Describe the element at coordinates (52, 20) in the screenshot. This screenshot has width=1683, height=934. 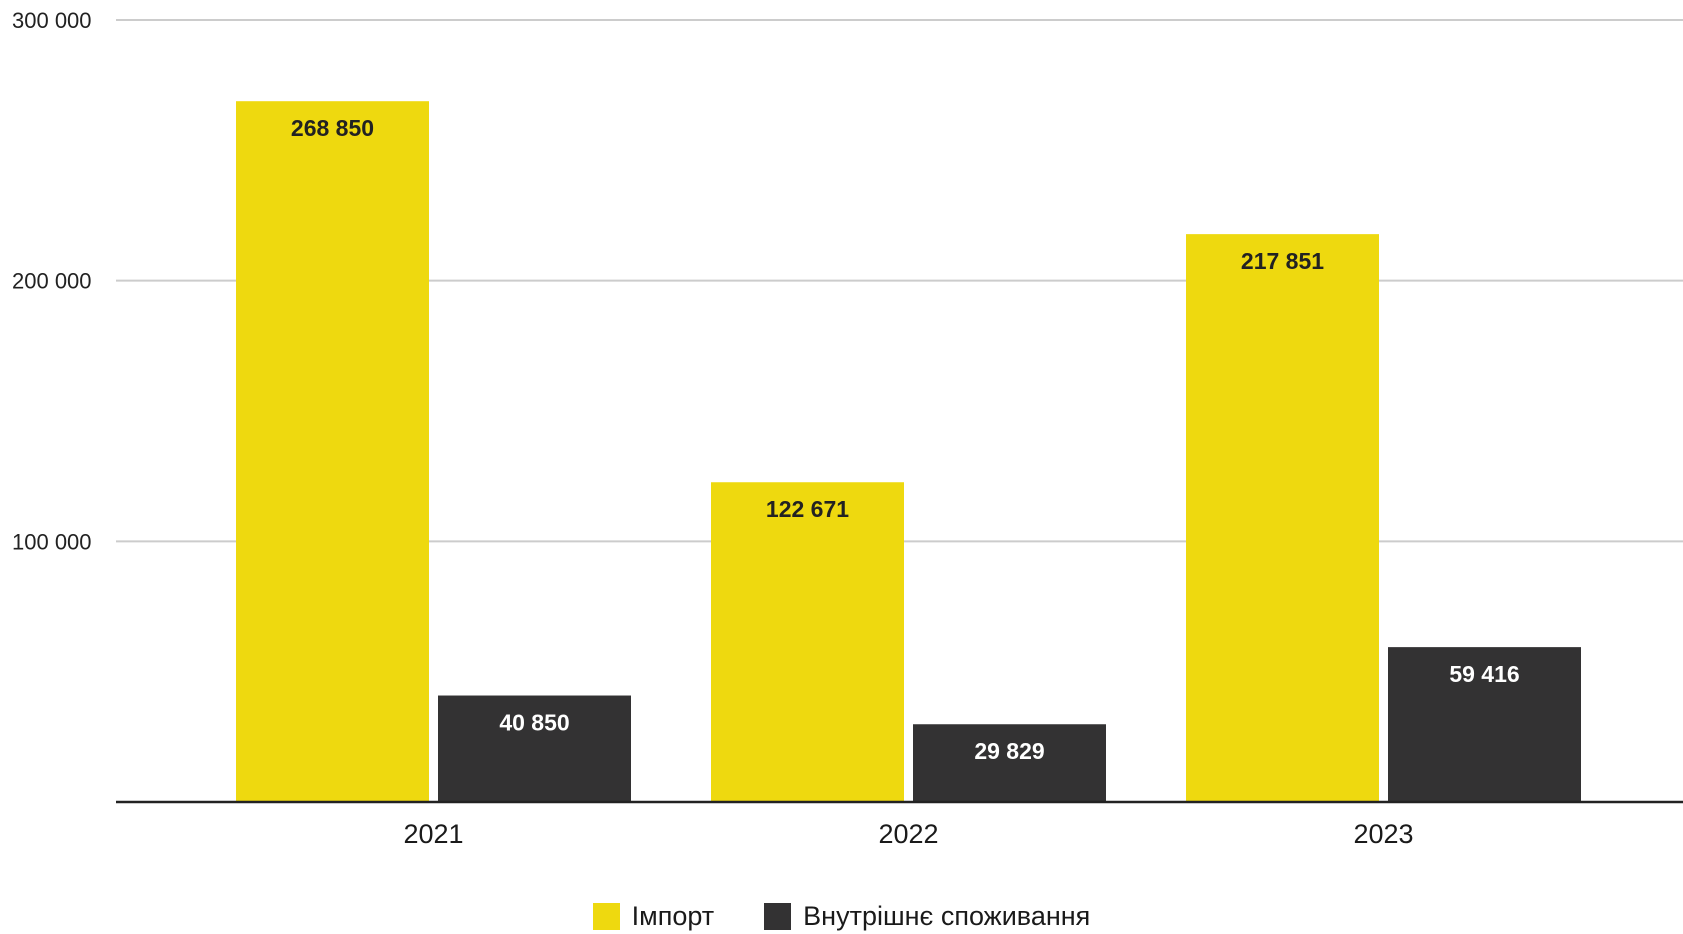
I see `y-tick-label: 300 000` at that location.